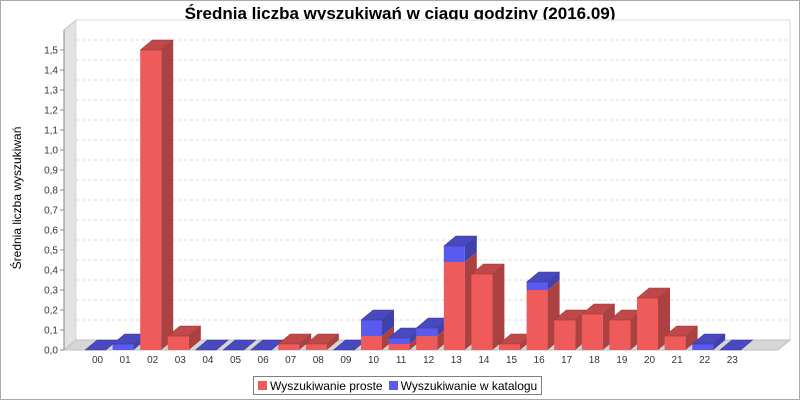 Image resolution: width=800 pixels, height=400 pixels. What do you see at coordinates (540, 360) in the screenshot?
I see `x-tick-label: 16` at bounding box center [540, 360].